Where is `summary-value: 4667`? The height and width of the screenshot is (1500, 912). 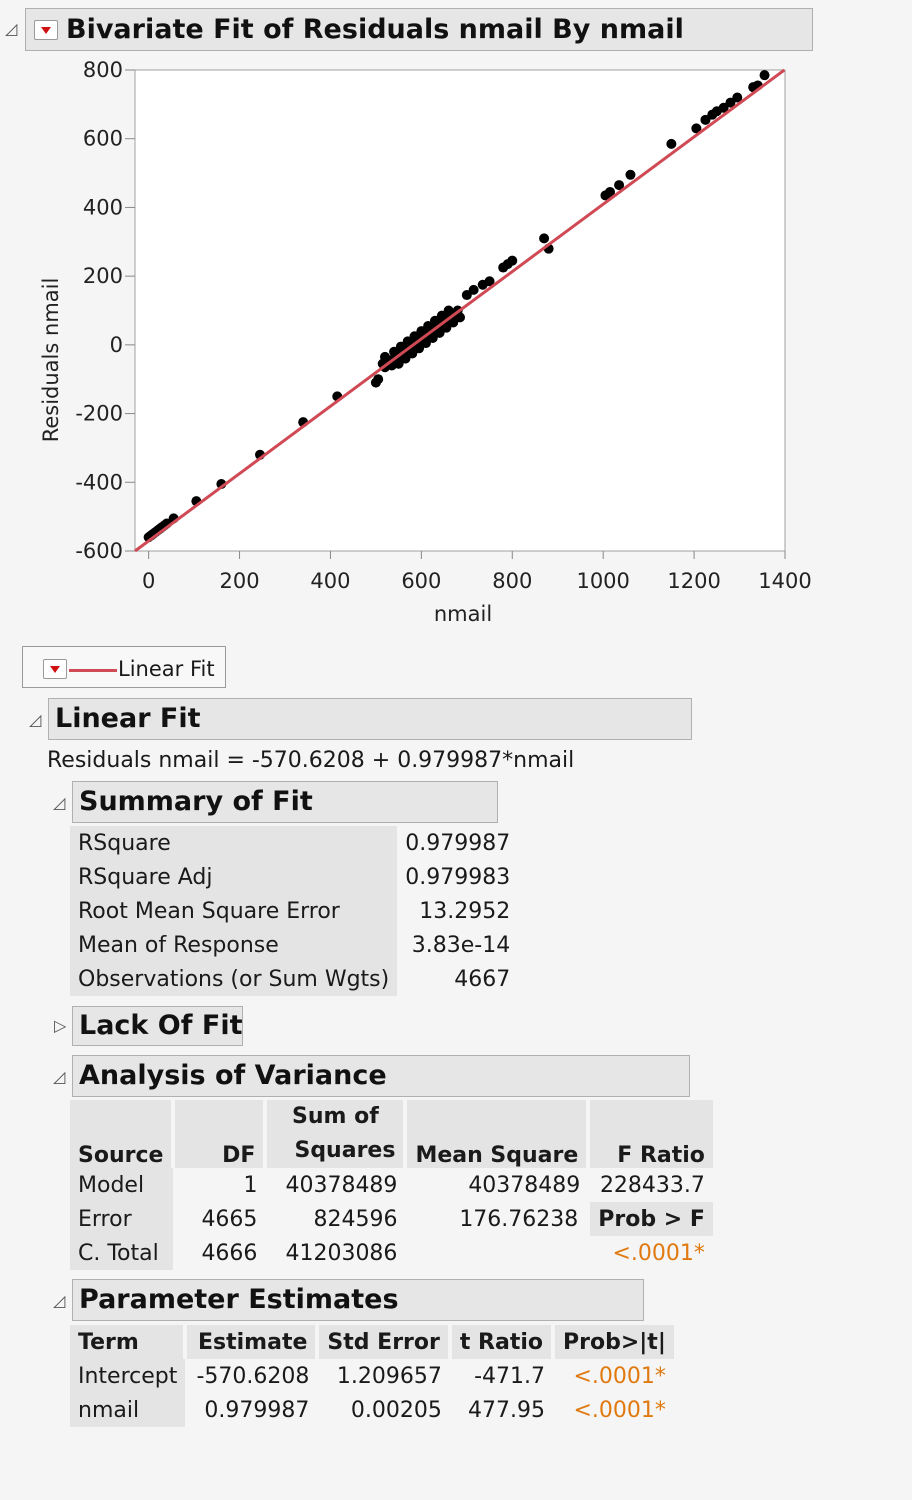
summary-value: 4667 is located at coordinates (482, 979).